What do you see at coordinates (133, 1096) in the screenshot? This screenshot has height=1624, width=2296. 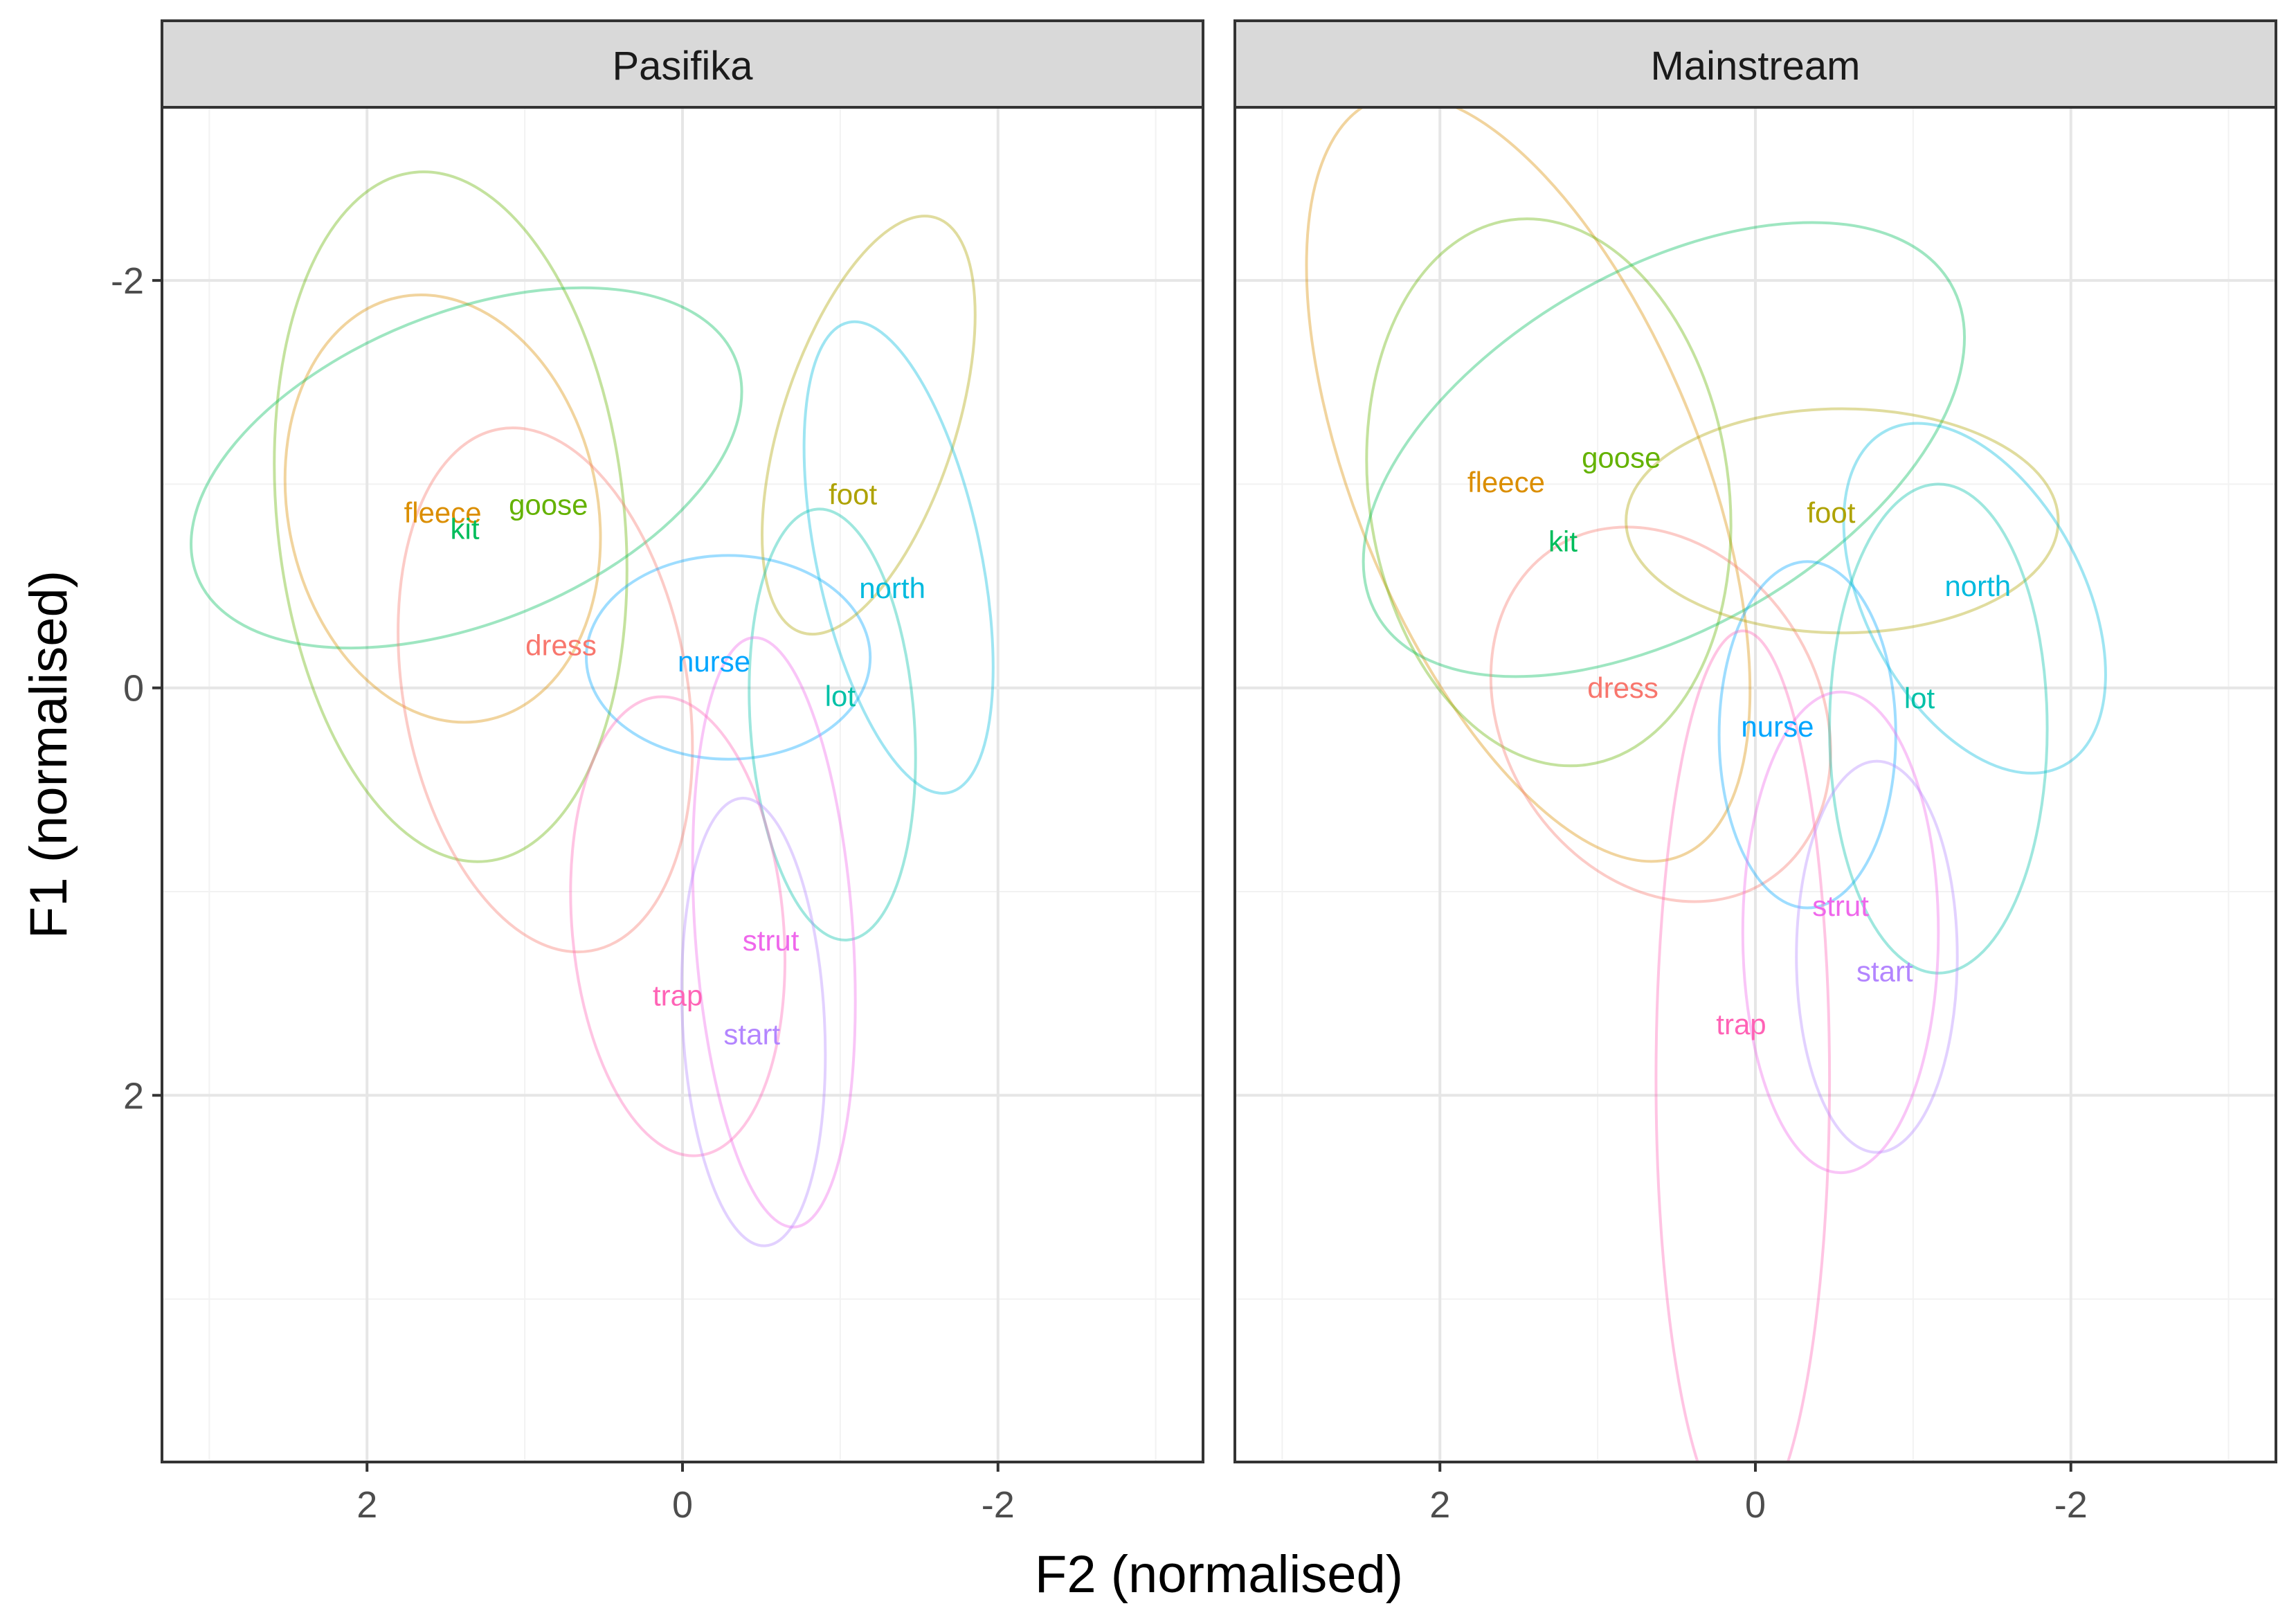 I see `y-tick-label: 2` at bounding box center [133, 1096].